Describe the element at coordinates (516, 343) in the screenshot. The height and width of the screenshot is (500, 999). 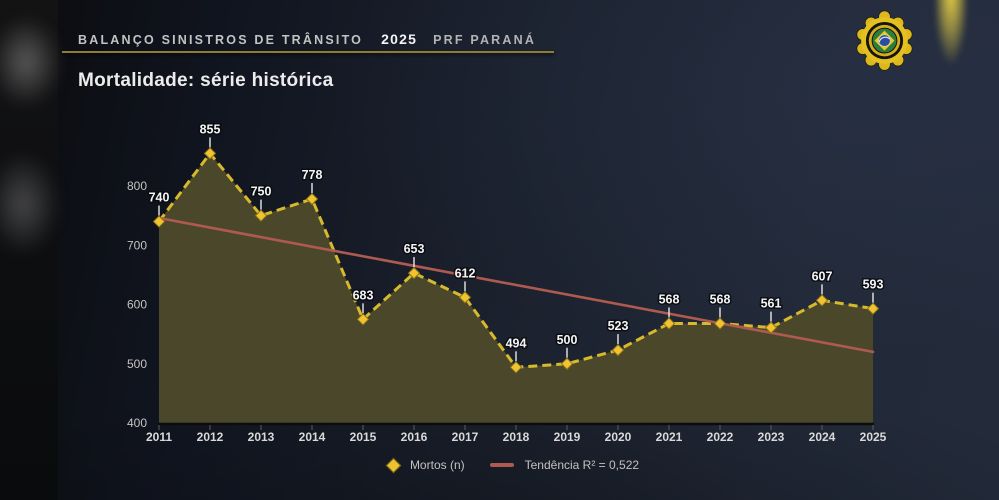
I see `data-label-2018: 494` at that location.